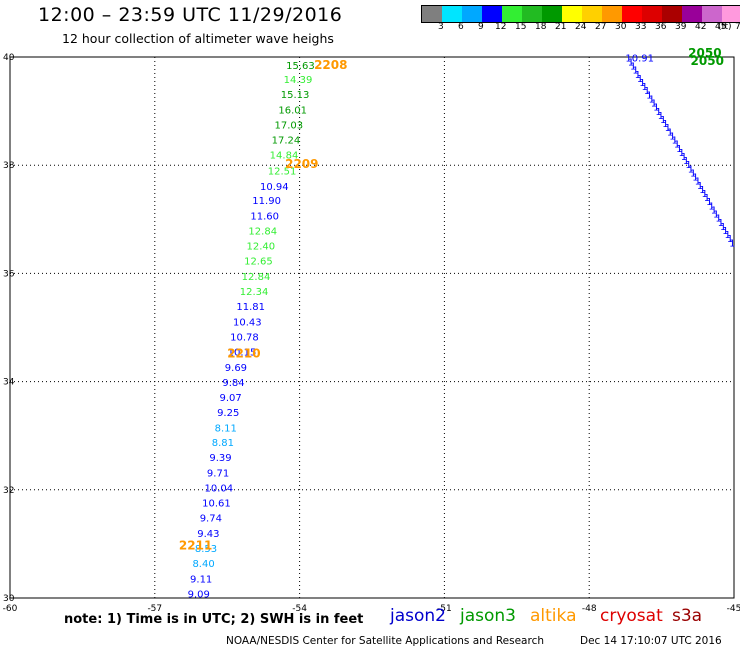 The image size is (740, 650). I want to click on x-tick-label: -60, so click(10, 609).